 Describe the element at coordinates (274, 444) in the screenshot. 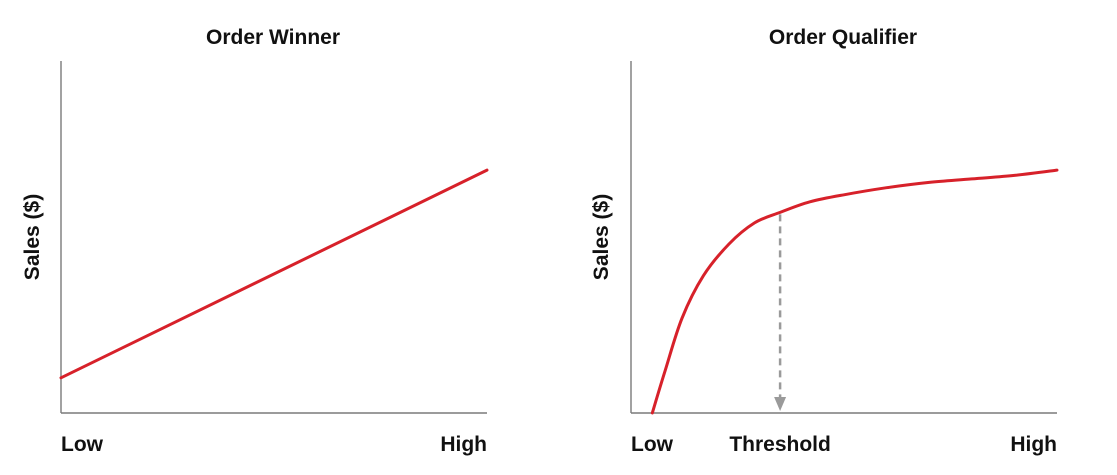

I see `order-winner-x-ticks: Low High` at that location.